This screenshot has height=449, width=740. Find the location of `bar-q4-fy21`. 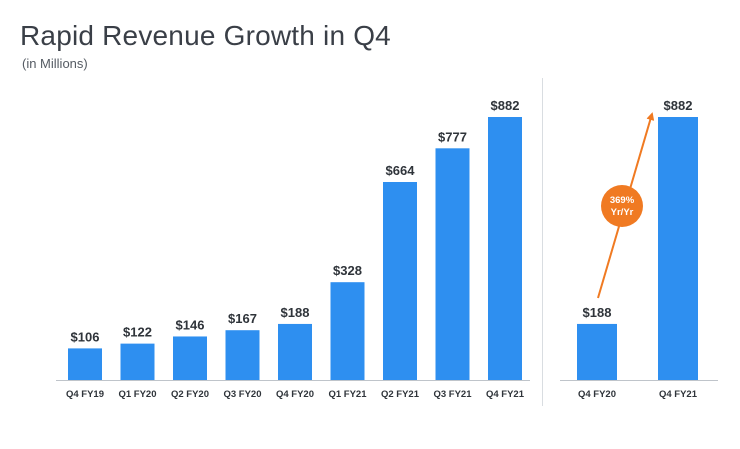

bar-q4-fy21 is located at coordinates (505, 248).